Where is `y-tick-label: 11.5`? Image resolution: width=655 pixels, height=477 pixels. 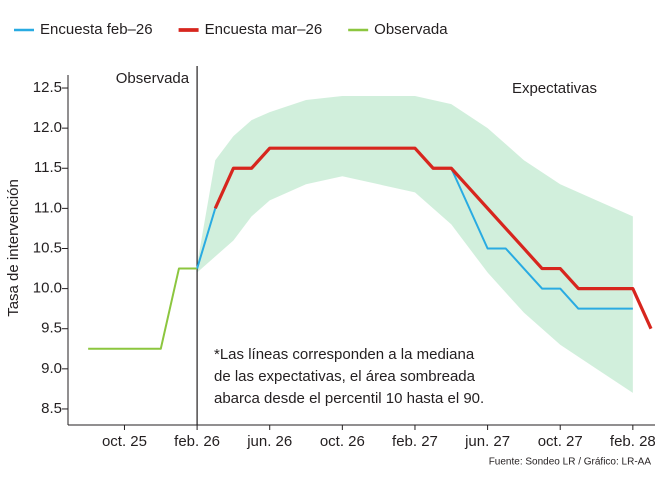
y-tick-label: 11.5 is located at coordinates (48, 167).